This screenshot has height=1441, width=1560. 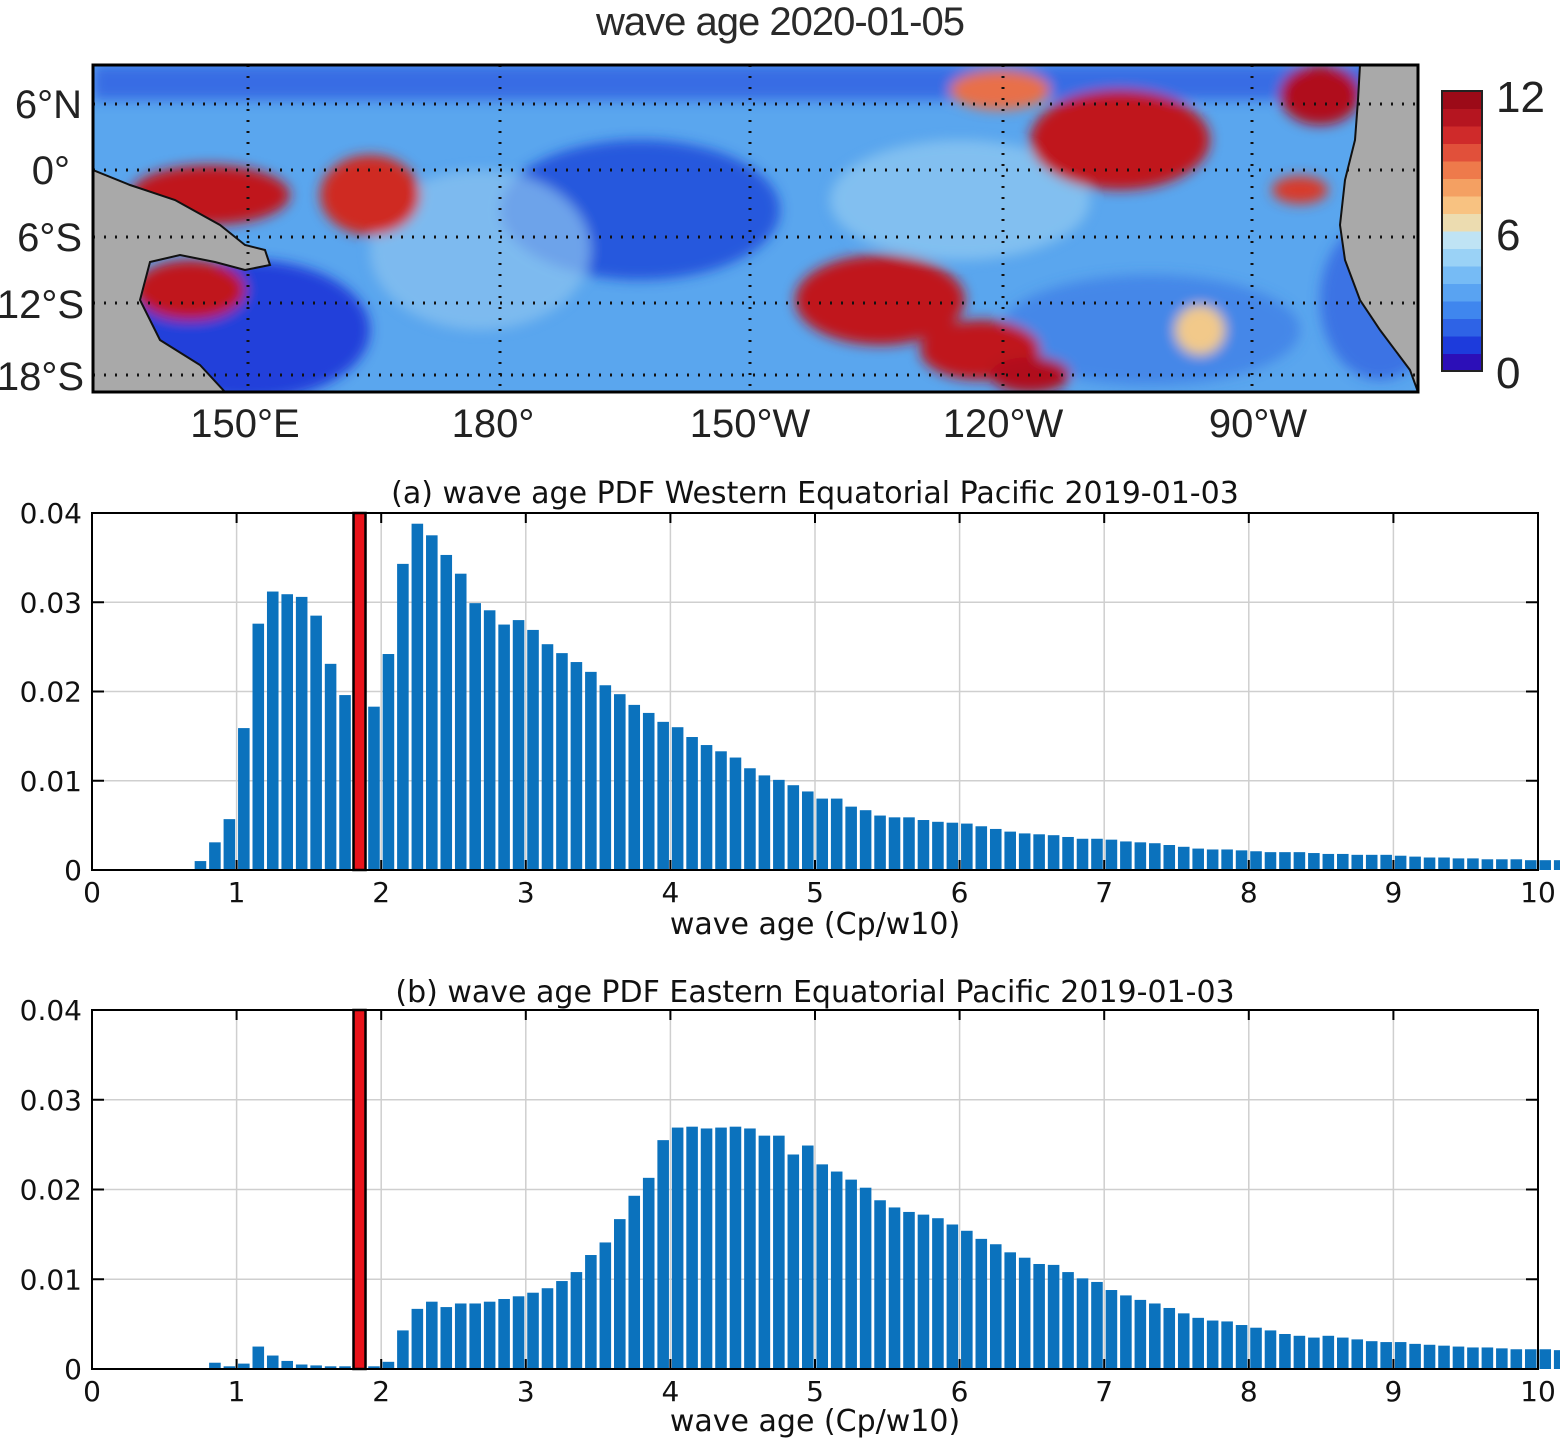 What do you see at coordinates (359, 1189) in the screenshot?
I see `threshold-marker` at bounding box center [359, 1189].